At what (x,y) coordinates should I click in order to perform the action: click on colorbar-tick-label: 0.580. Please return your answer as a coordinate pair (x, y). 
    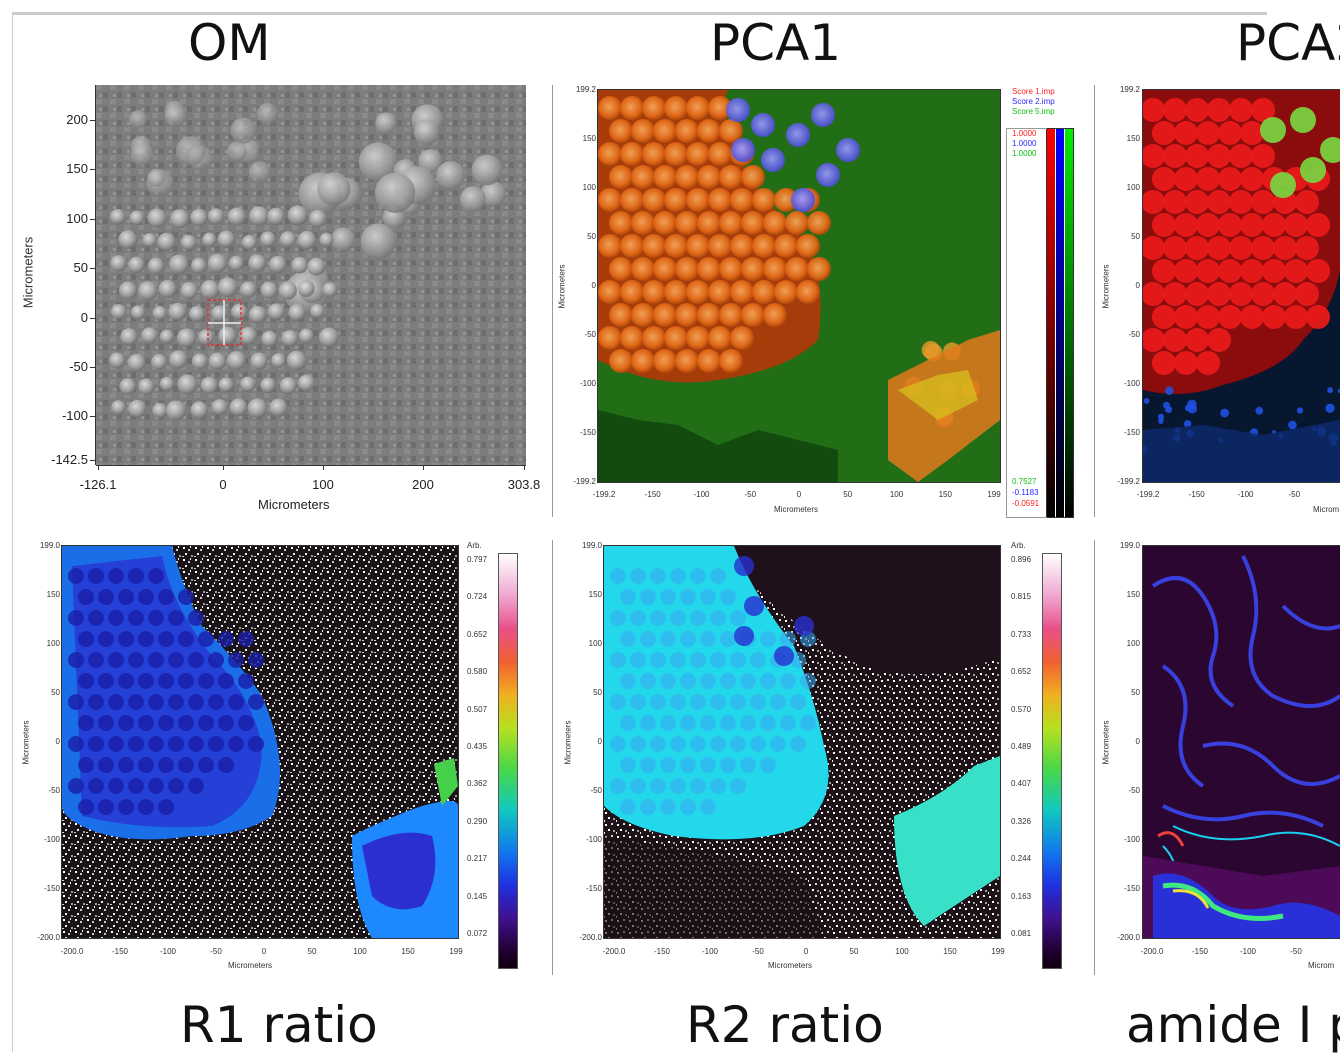
    Looking at the image, I should click on (477, 672).